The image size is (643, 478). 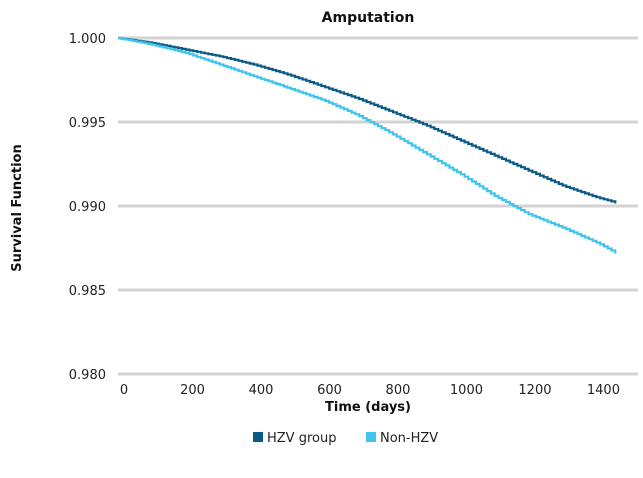 What do you see at coordinates (87, 39) in the screenshot?
I see `y-tick-label: 1.000` at bounding box center [87, 39].